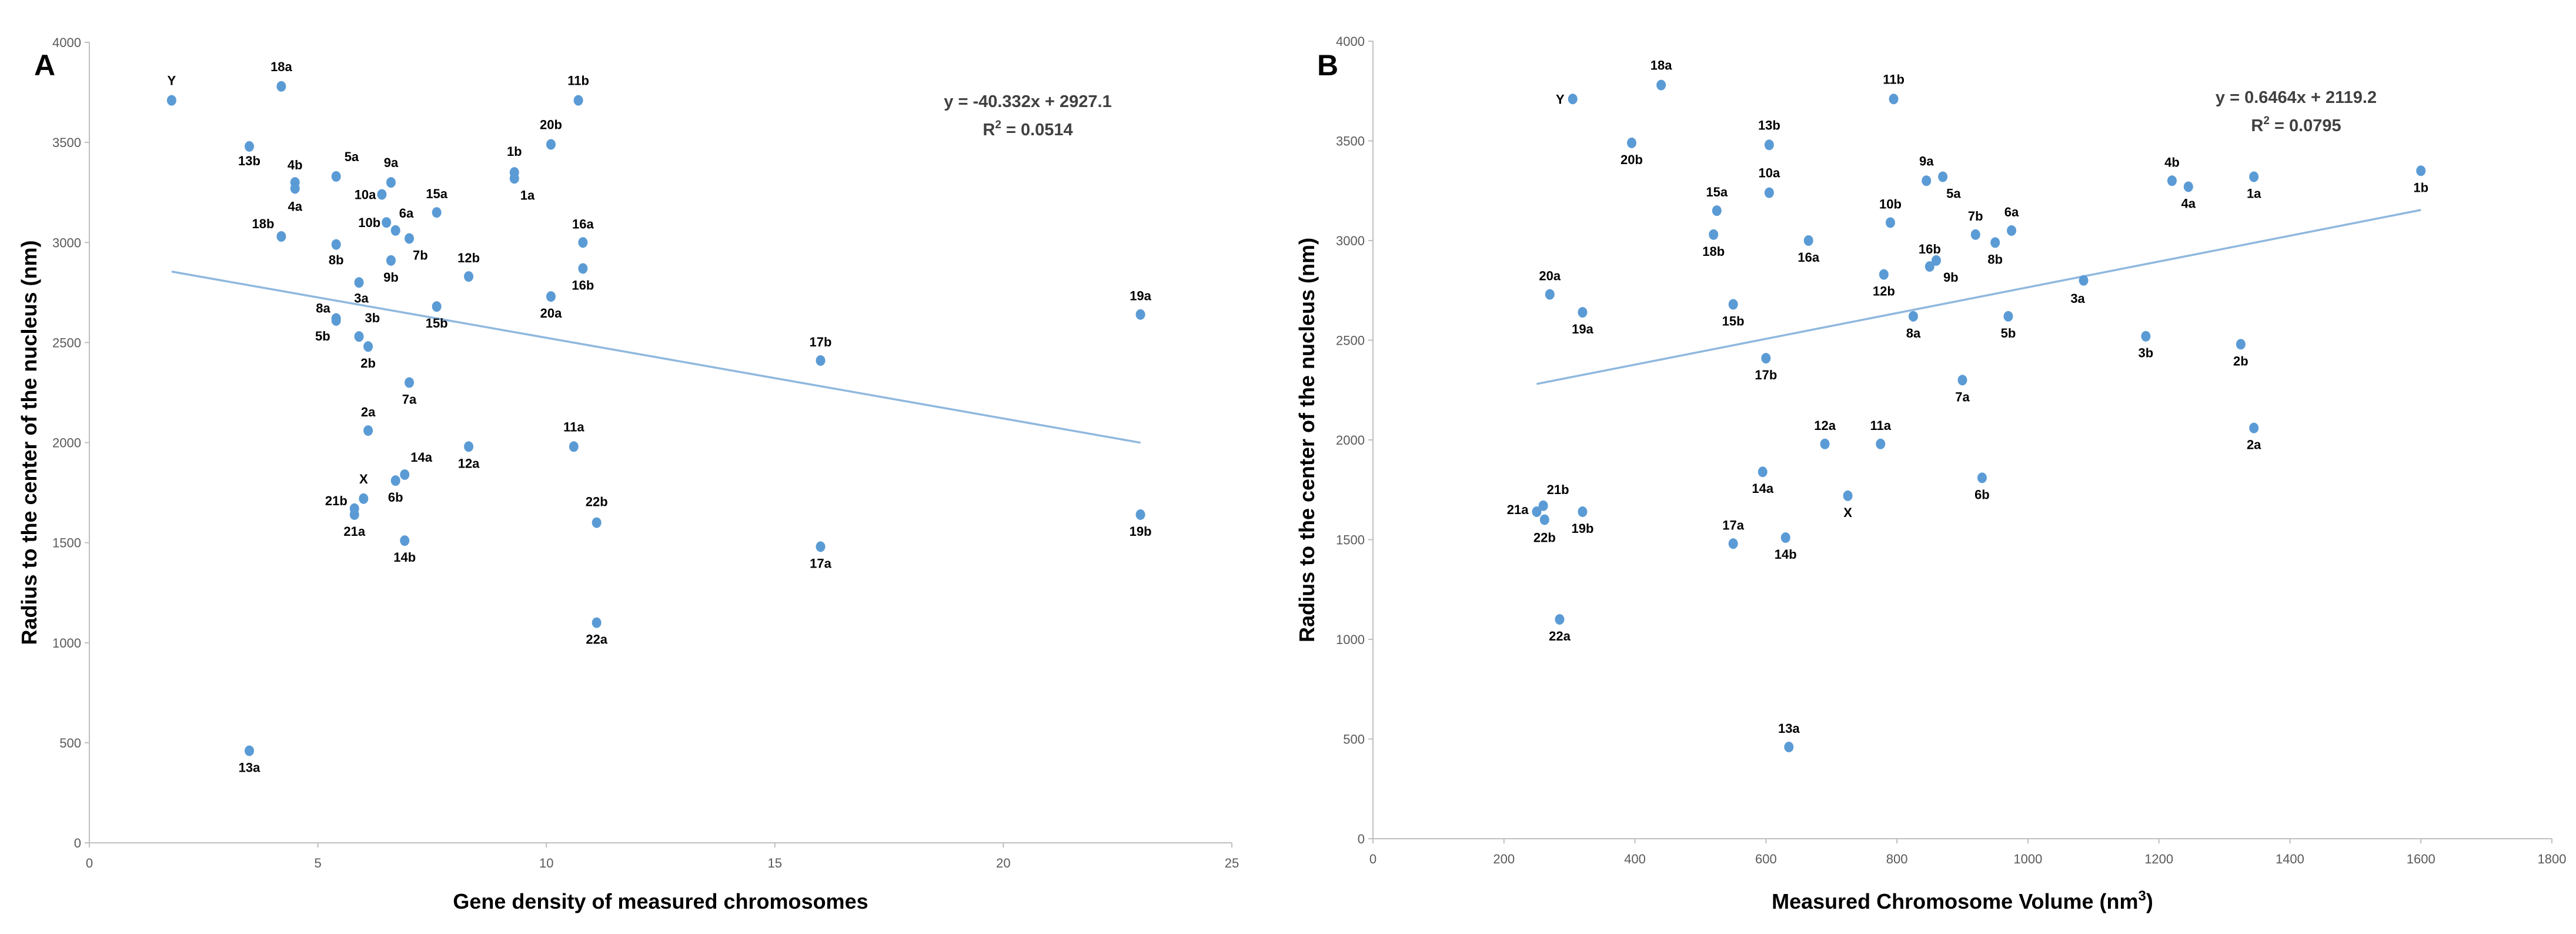 This screenshot has height=934, width=2576. I want to click on data-point-10a, so click(382, 194).